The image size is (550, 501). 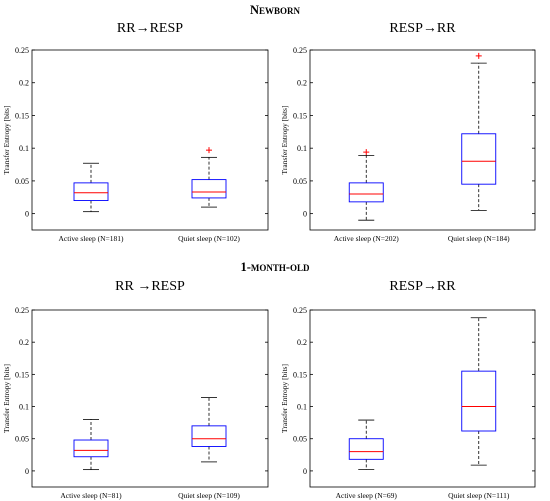 What do you see at coordinates (479, 238) in the screenshot?
I see `x-tick-label: Quiet sleep (N=184)` at bounding box center [479, 238].